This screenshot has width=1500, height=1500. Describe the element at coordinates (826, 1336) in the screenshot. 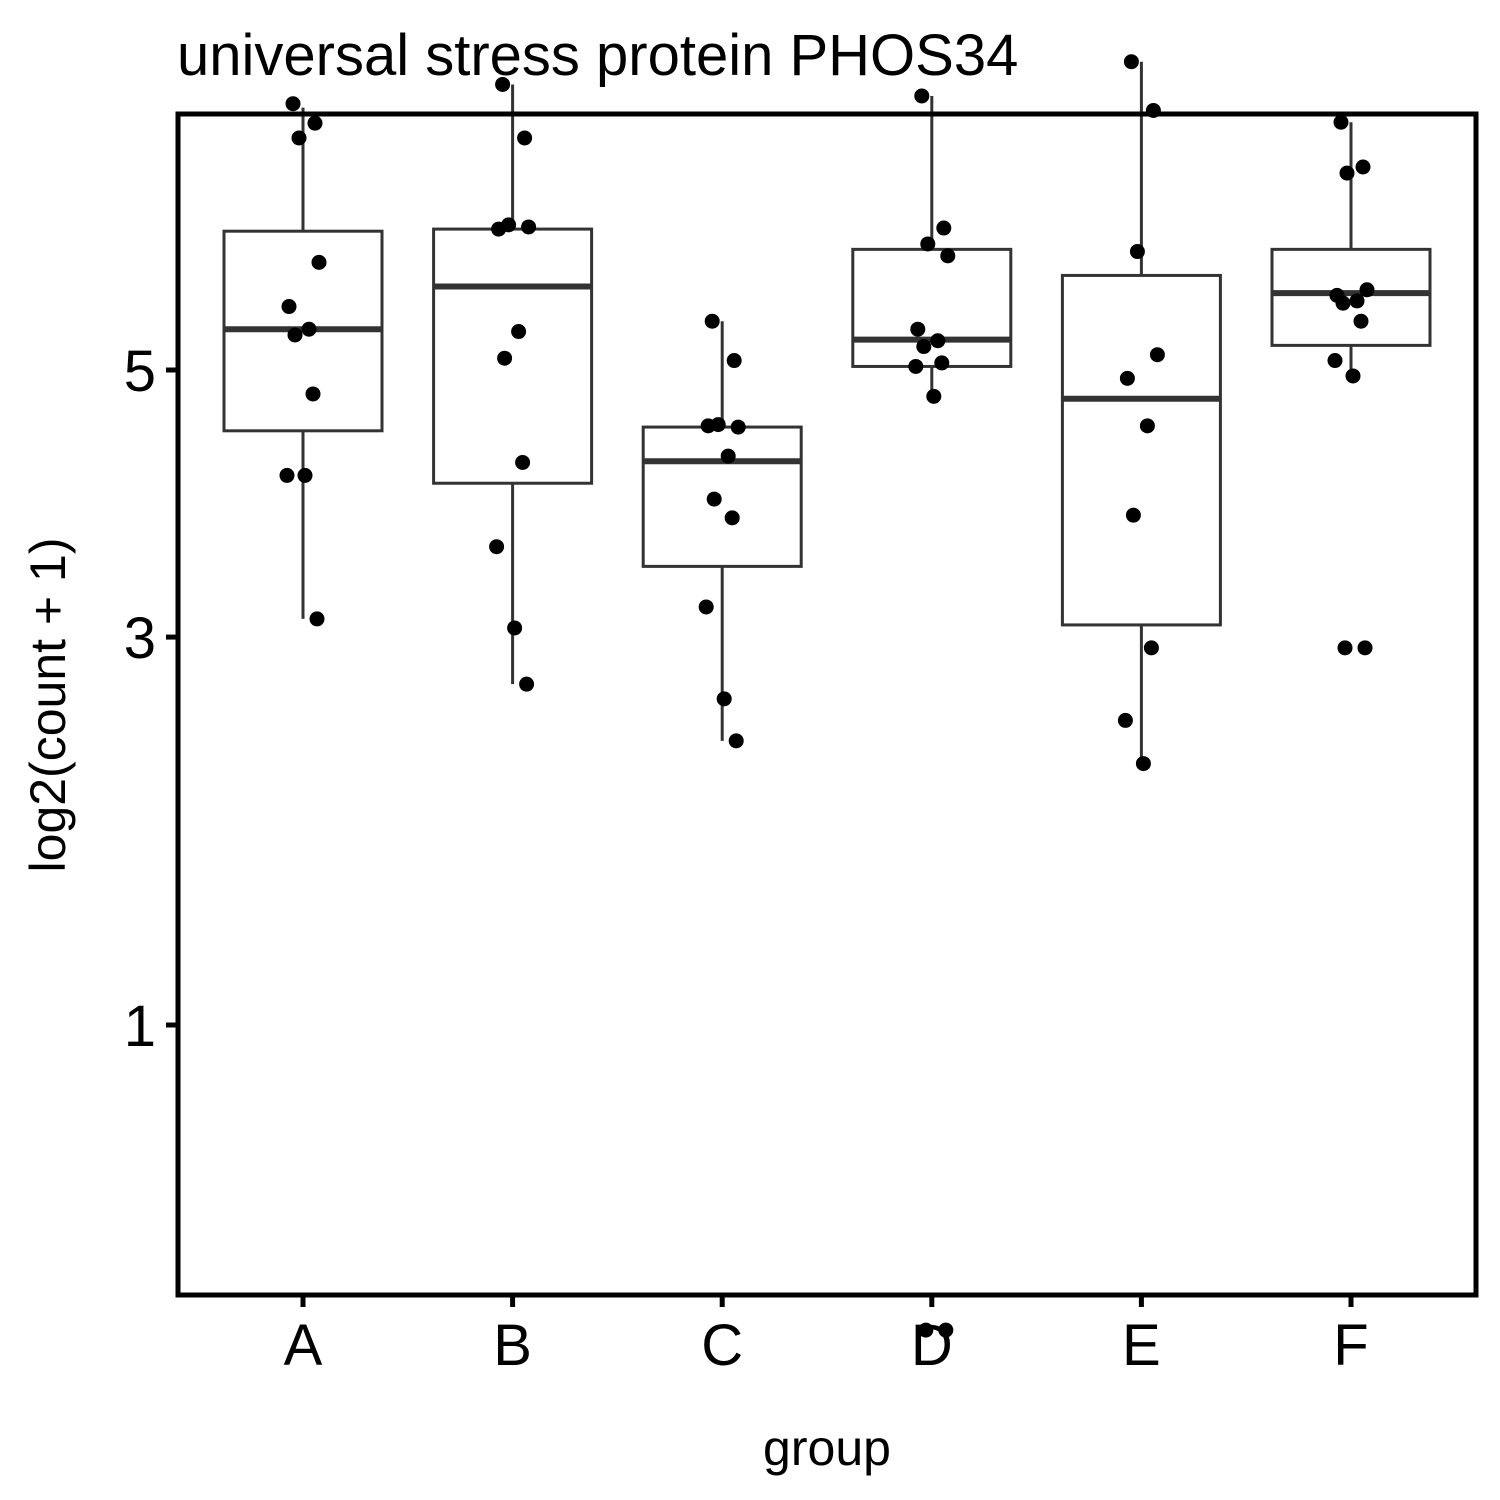

I see `x-axis: A B C D E F` at that location.